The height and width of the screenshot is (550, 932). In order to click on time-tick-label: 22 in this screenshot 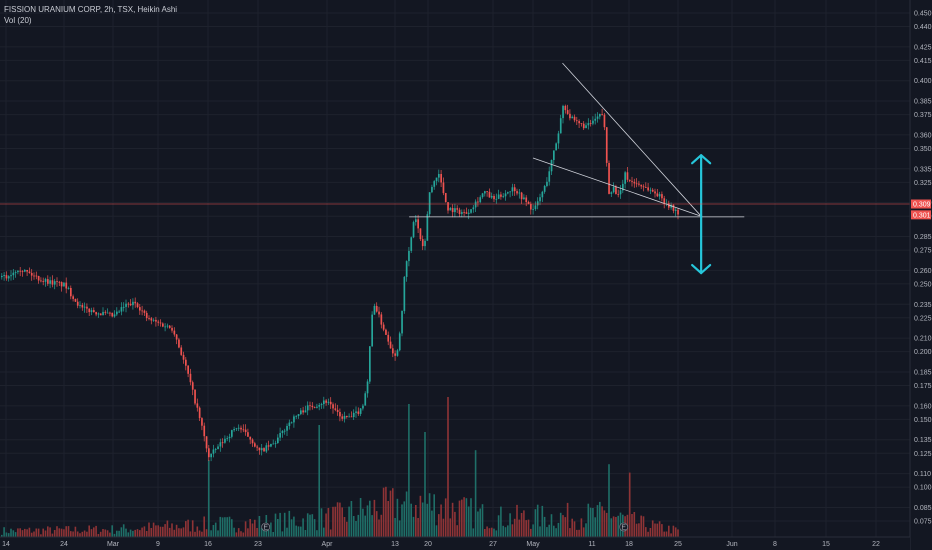, I will do `click(876, 544)`.